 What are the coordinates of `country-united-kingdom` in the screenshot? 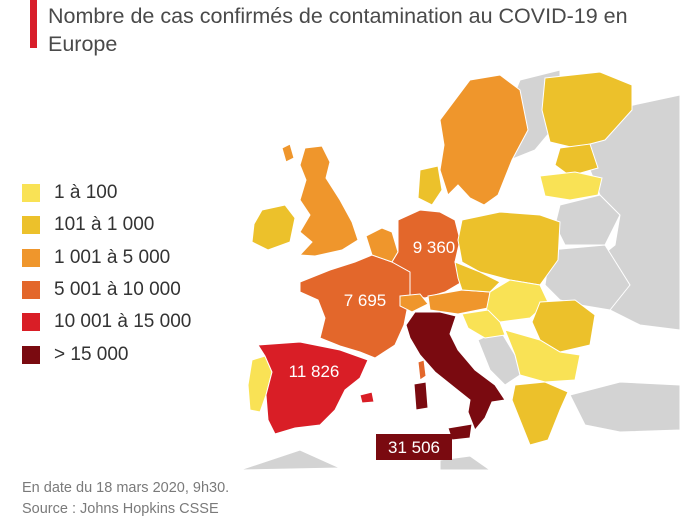 It's located at (328, 201).